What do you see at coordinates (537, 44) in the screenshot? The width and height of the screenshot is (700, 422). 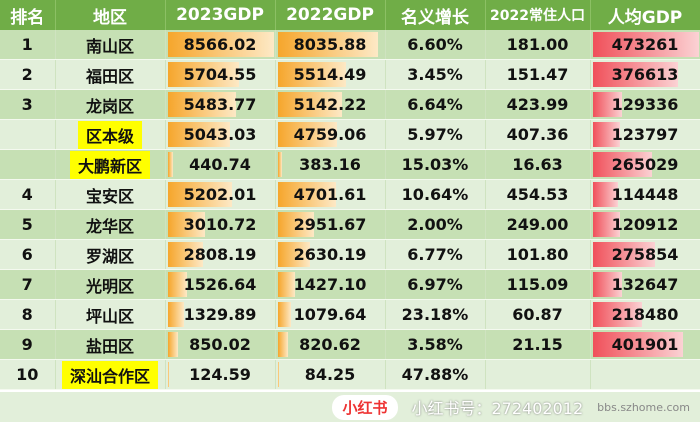 I see `pop-value: 181.00` at bounding box center [537, 44].